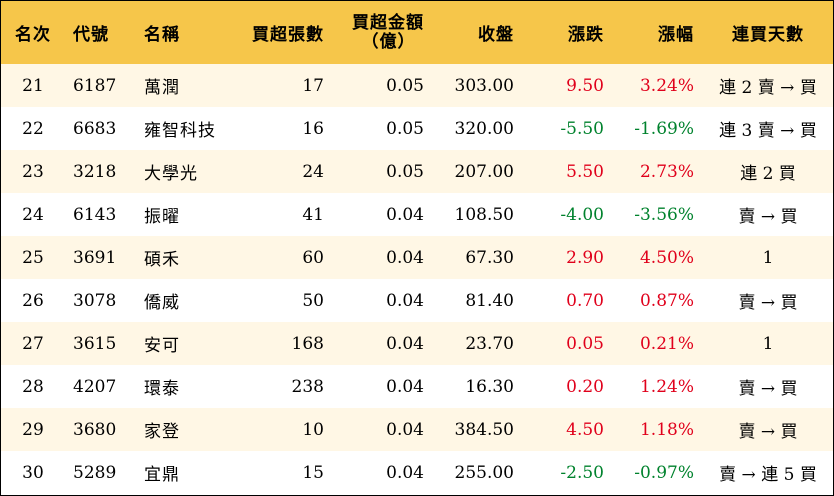 The image size is (834, 496). Describe the element at coordinates (313, 214) in the screenshot. I see `cell-net-buy-shares: 41` at that location.